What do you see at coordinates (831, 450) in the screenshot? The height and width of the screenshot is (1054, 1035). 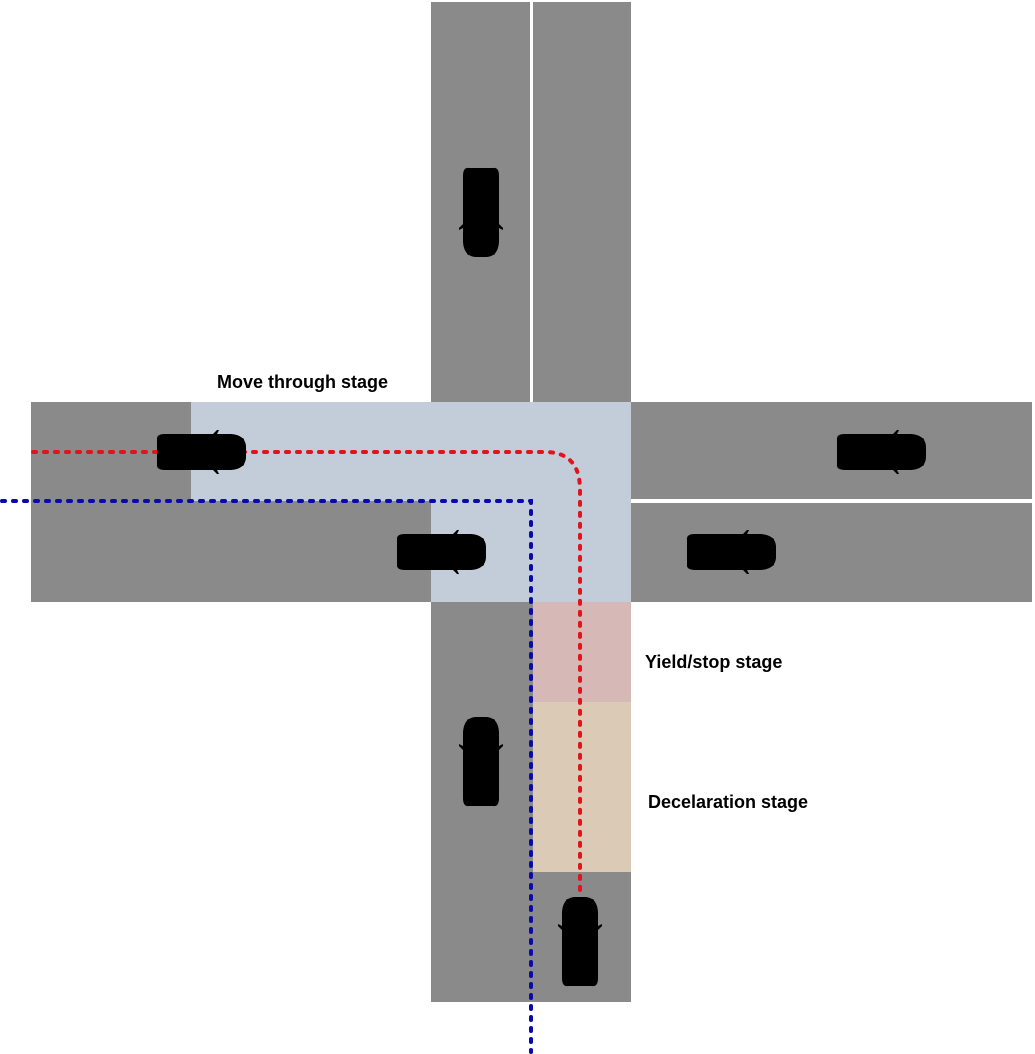 I see `road-east-upper-lane` at bounding box center [831, 450].